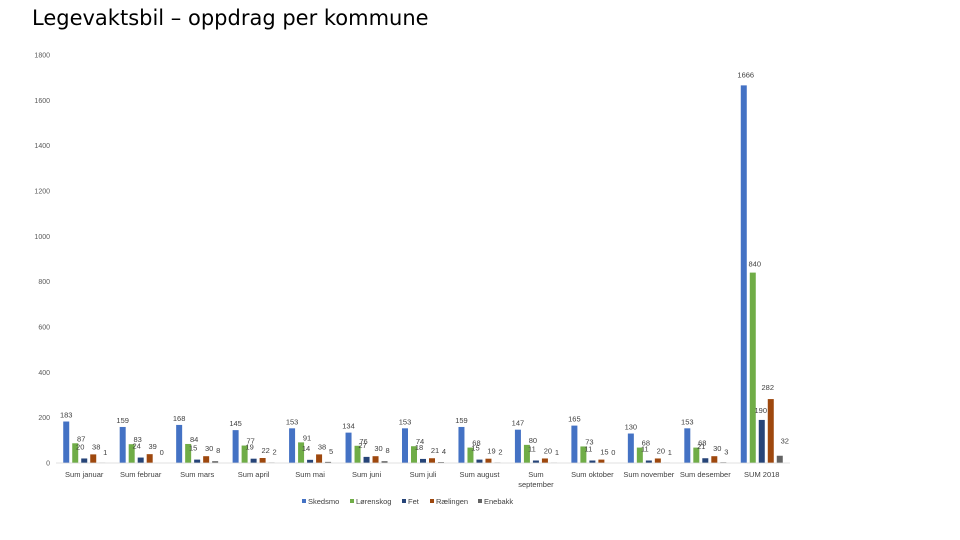 The height and width of the screenshot is (540, 960). What do you see at coordinates (452, 501) in the screenshot?
I see `legend-entry: Rælingen` at bounding box center [452, 501].